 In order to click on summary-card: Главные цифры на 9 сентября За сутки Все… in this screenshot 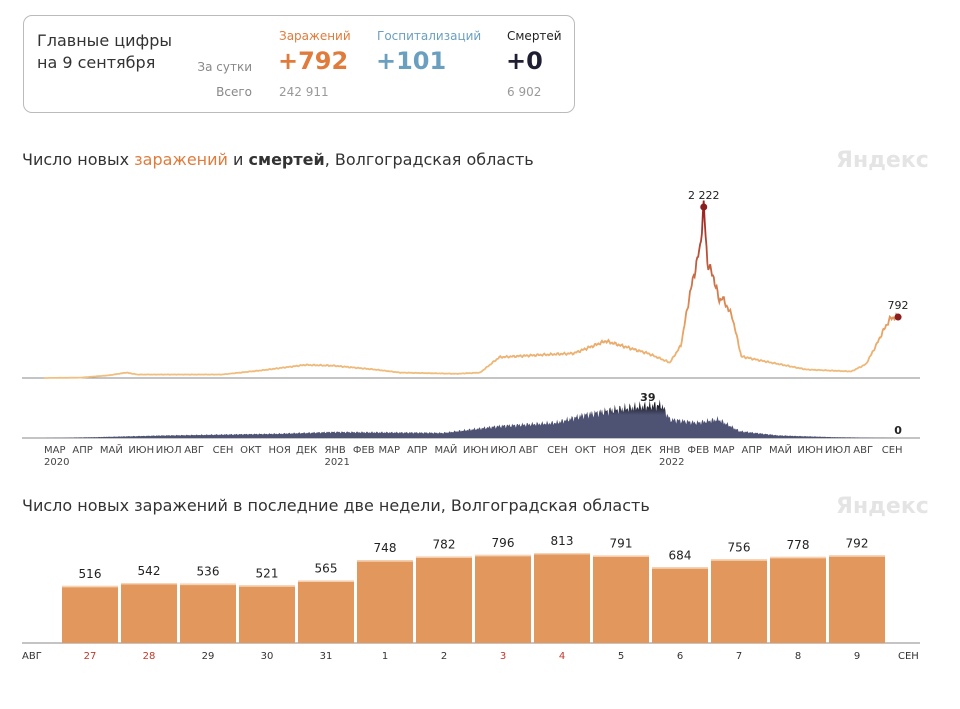, I will do `click(299, 64)`.